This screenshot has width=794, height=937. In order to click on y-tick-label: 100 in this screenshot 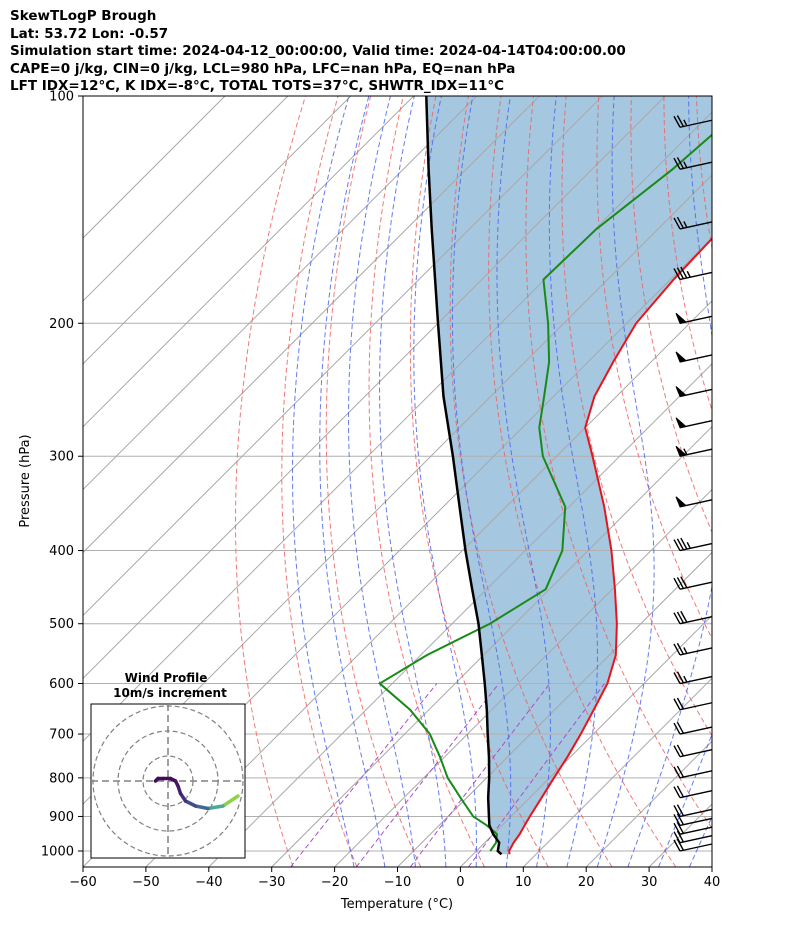, I will do `click(61, 97)`.